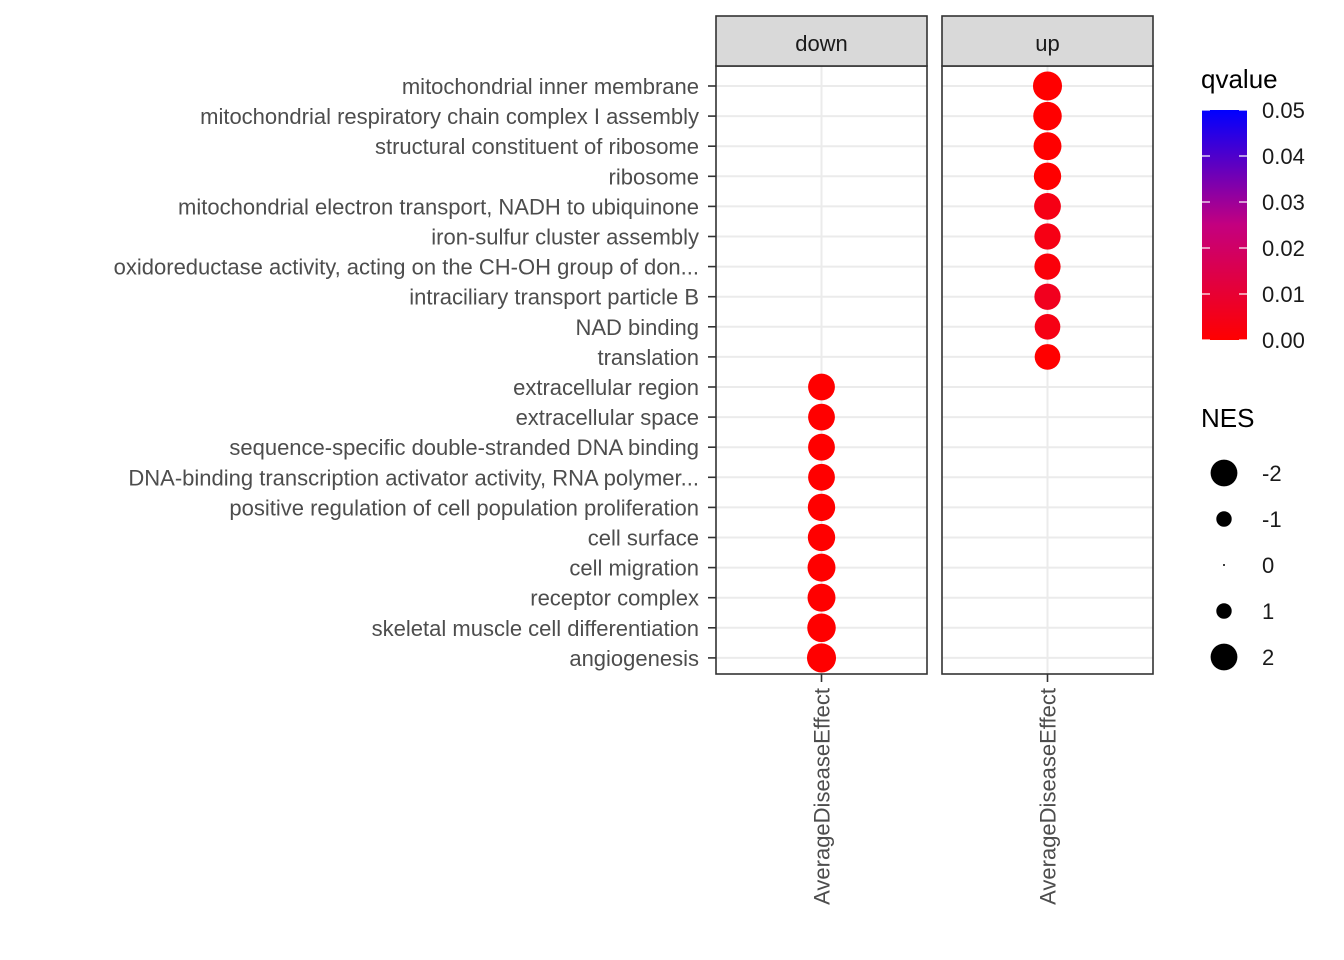  I want to click on point-up-ribosome, so click(1047, 176).